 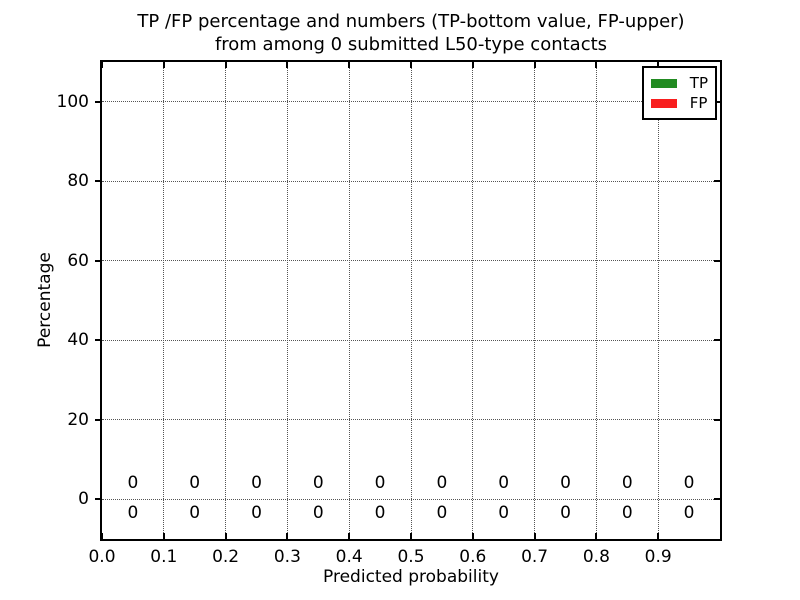 What do you see at coordinates (72, 101) in the screenshot?
I see `y-tick-label: 100` at bounding box center [72, 101].